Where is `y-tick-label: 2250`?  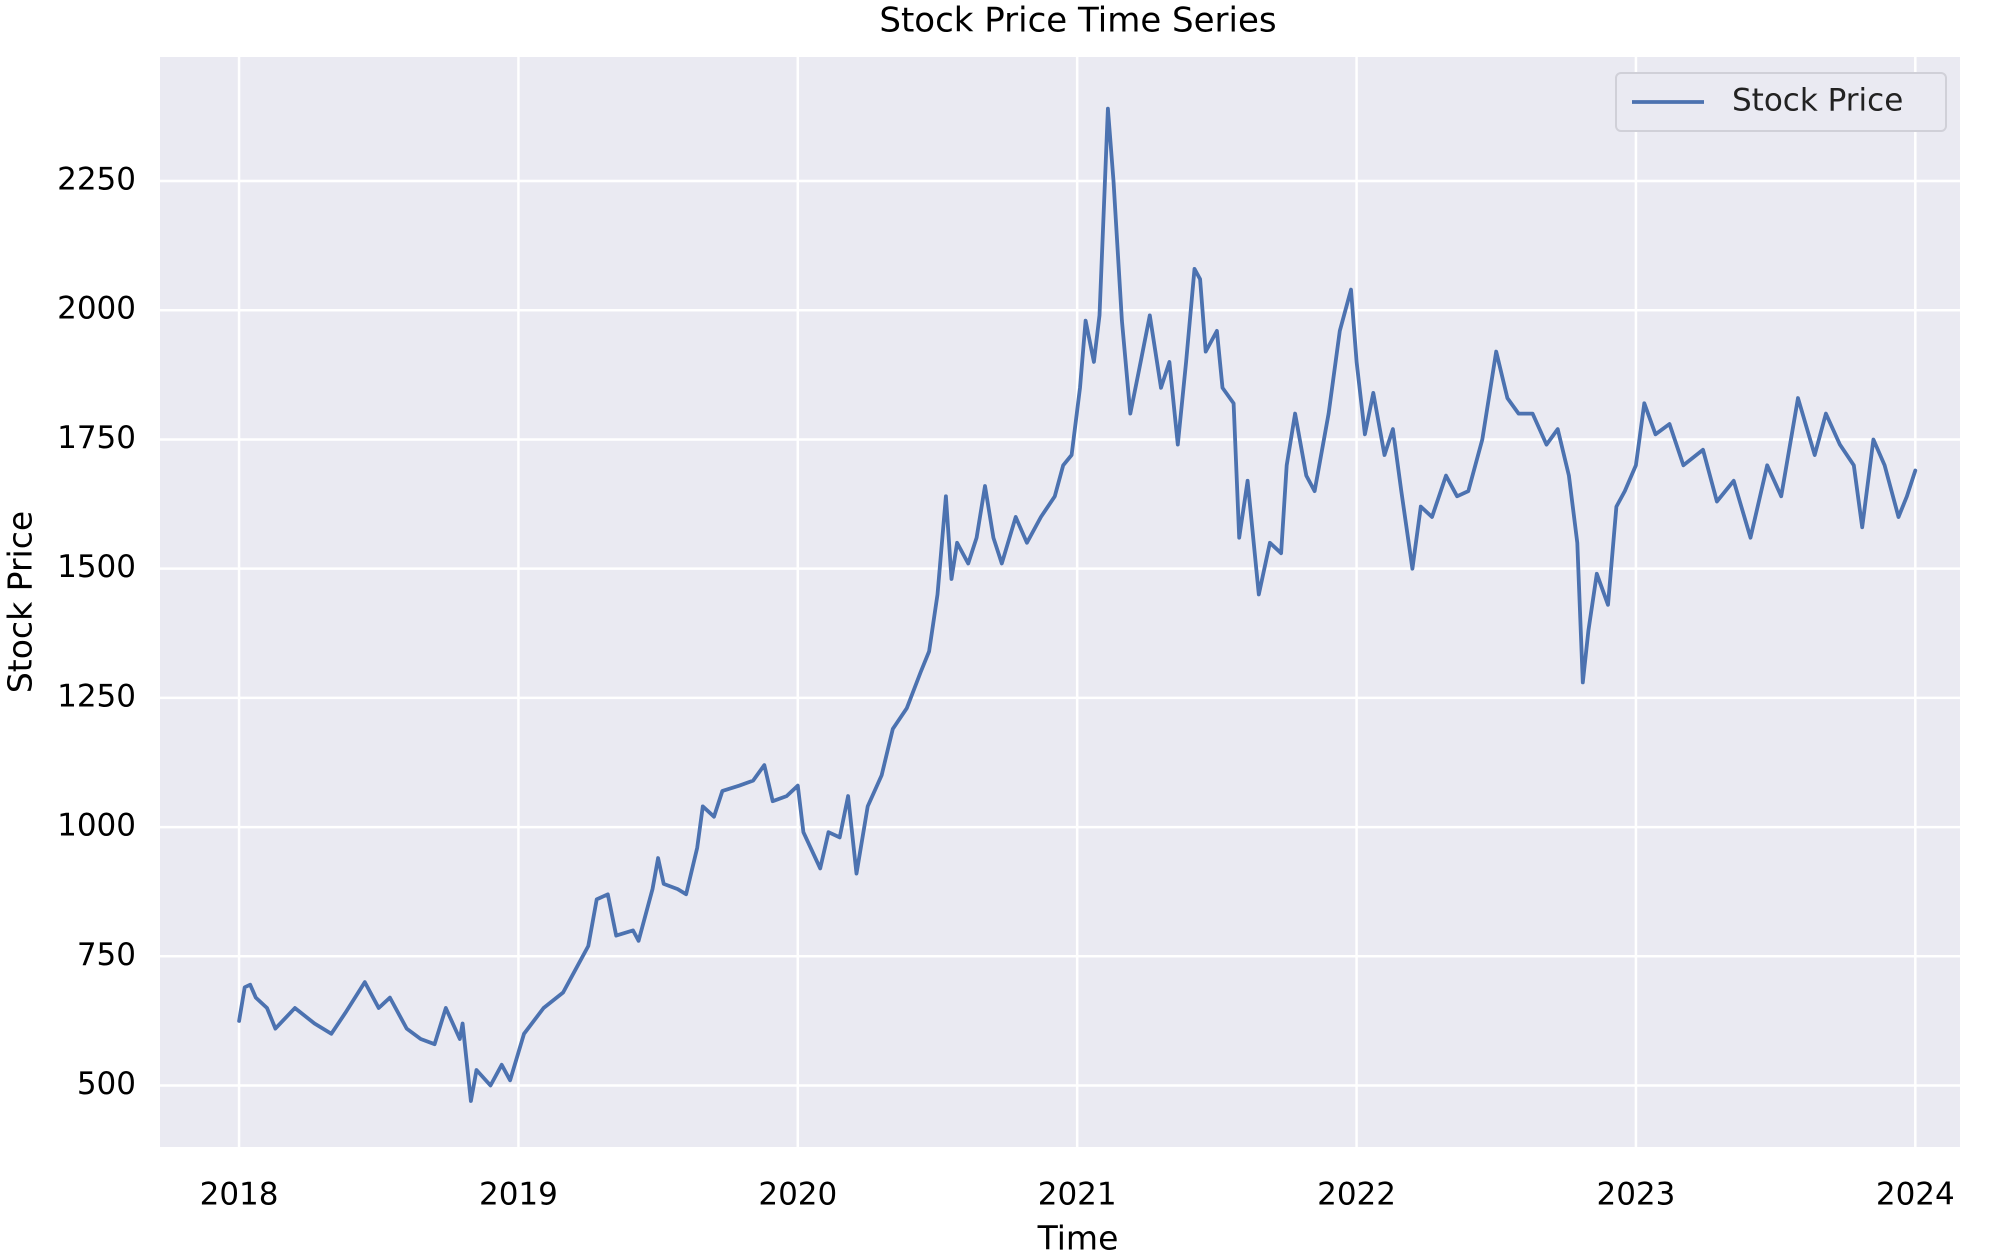 y-tick-label: 2250 is located at coordinates (96, 180).